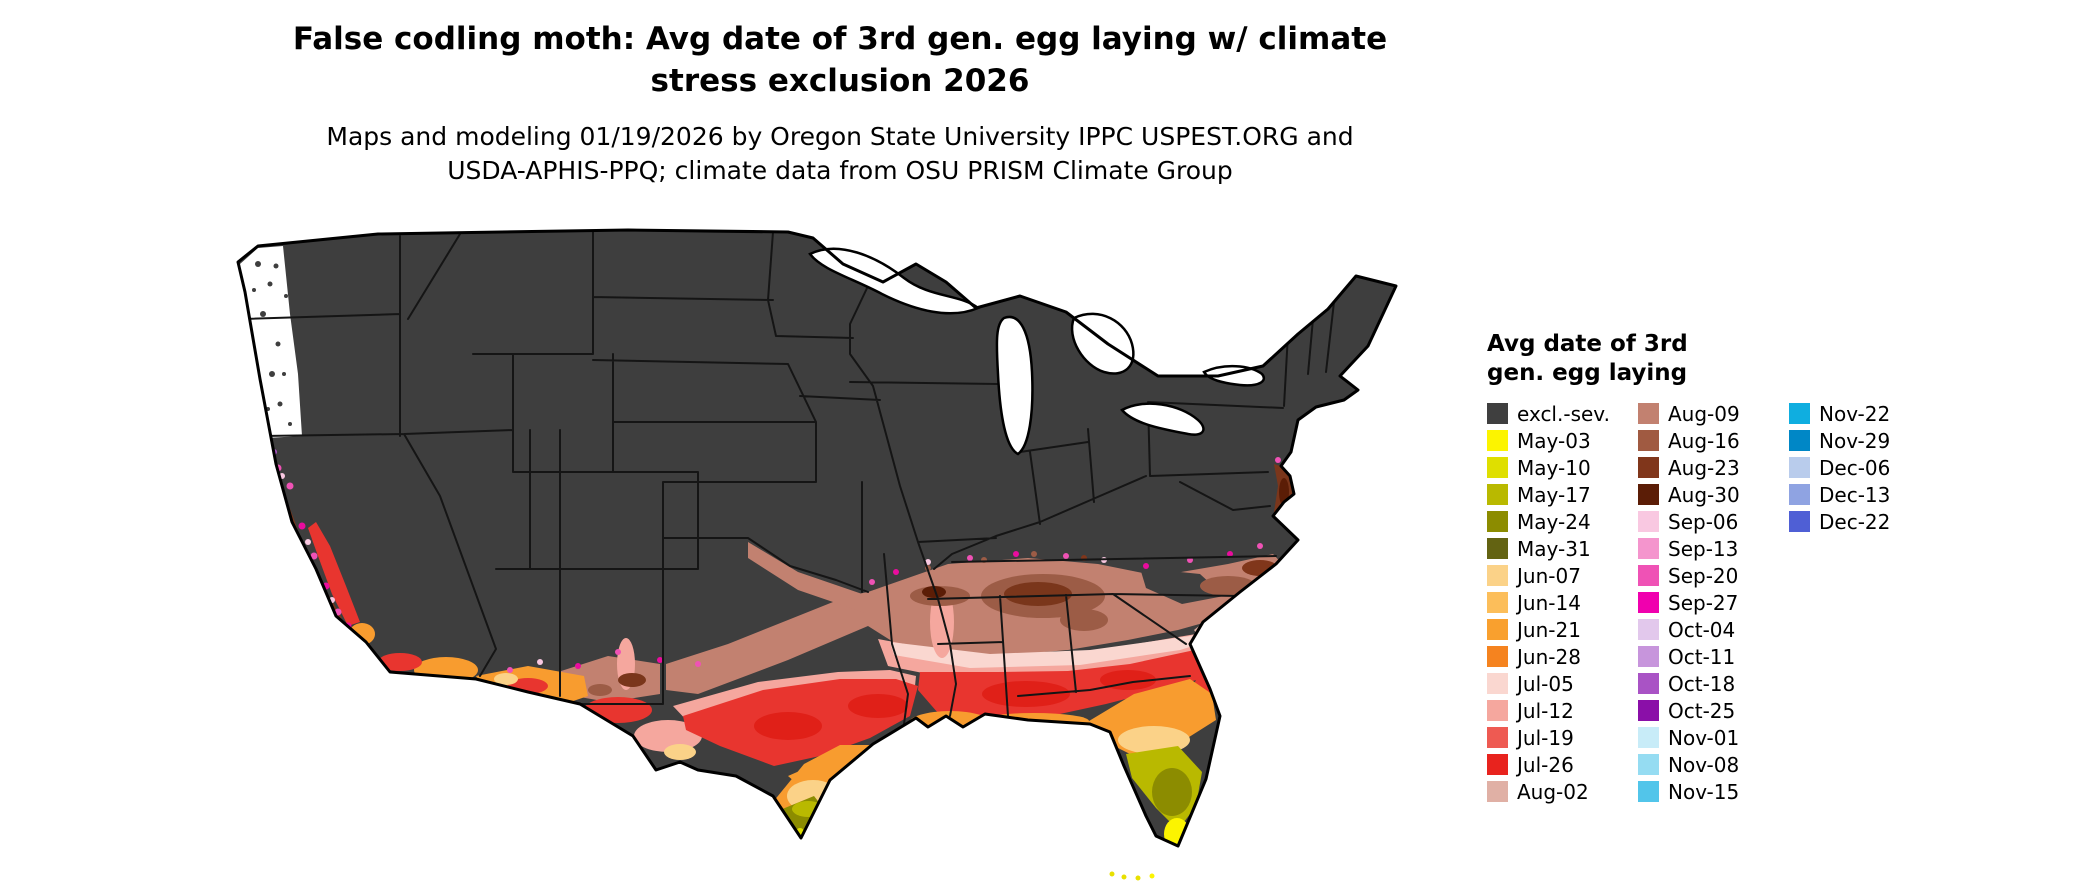  What do you see at coordinates (1549, 575) in the screenshot?
I see `legend-label: Jun-07` at bounding box center [1549, 575].